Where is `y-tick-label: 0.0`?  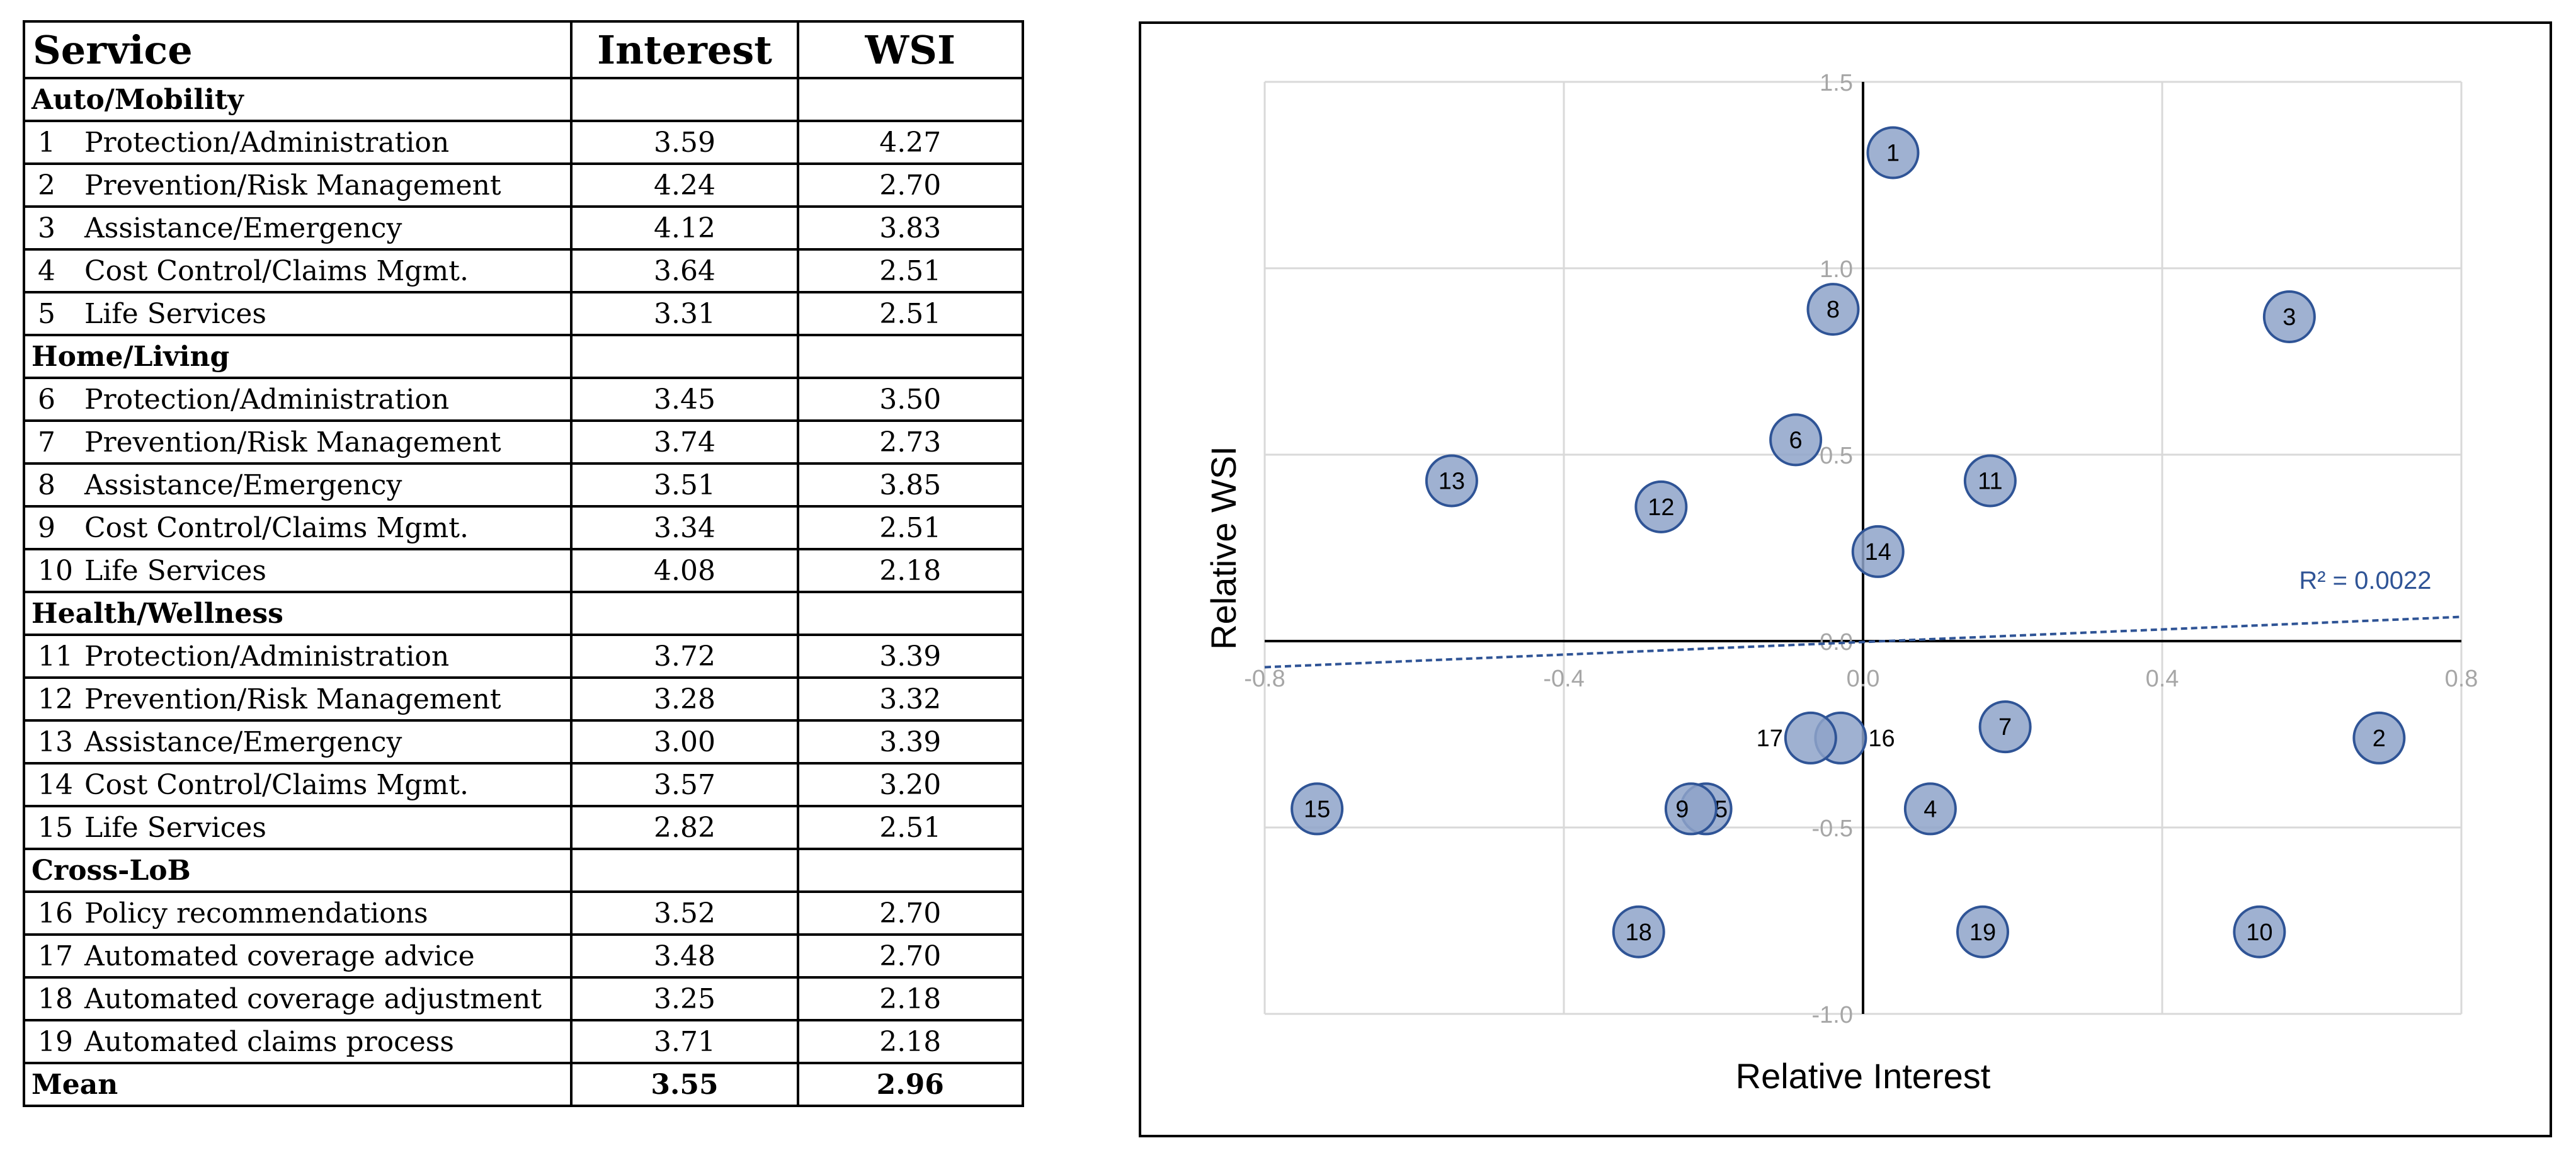
y-tick-label: 0.0 is located at coordinates (1836, 642).